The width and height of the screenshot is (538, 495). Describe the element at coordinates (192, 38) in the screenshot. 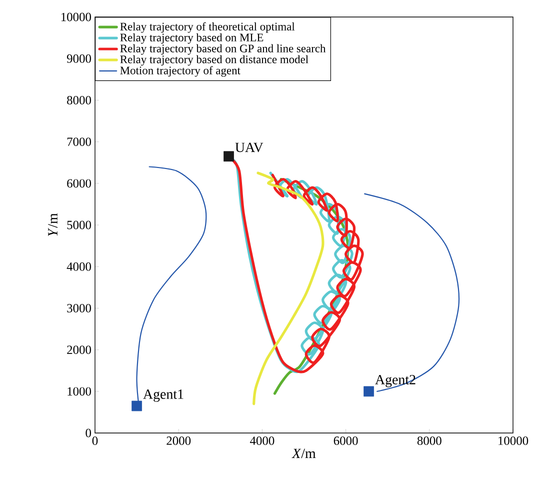

I see `legend-label: Relay trajectory based on MLE` at that location.